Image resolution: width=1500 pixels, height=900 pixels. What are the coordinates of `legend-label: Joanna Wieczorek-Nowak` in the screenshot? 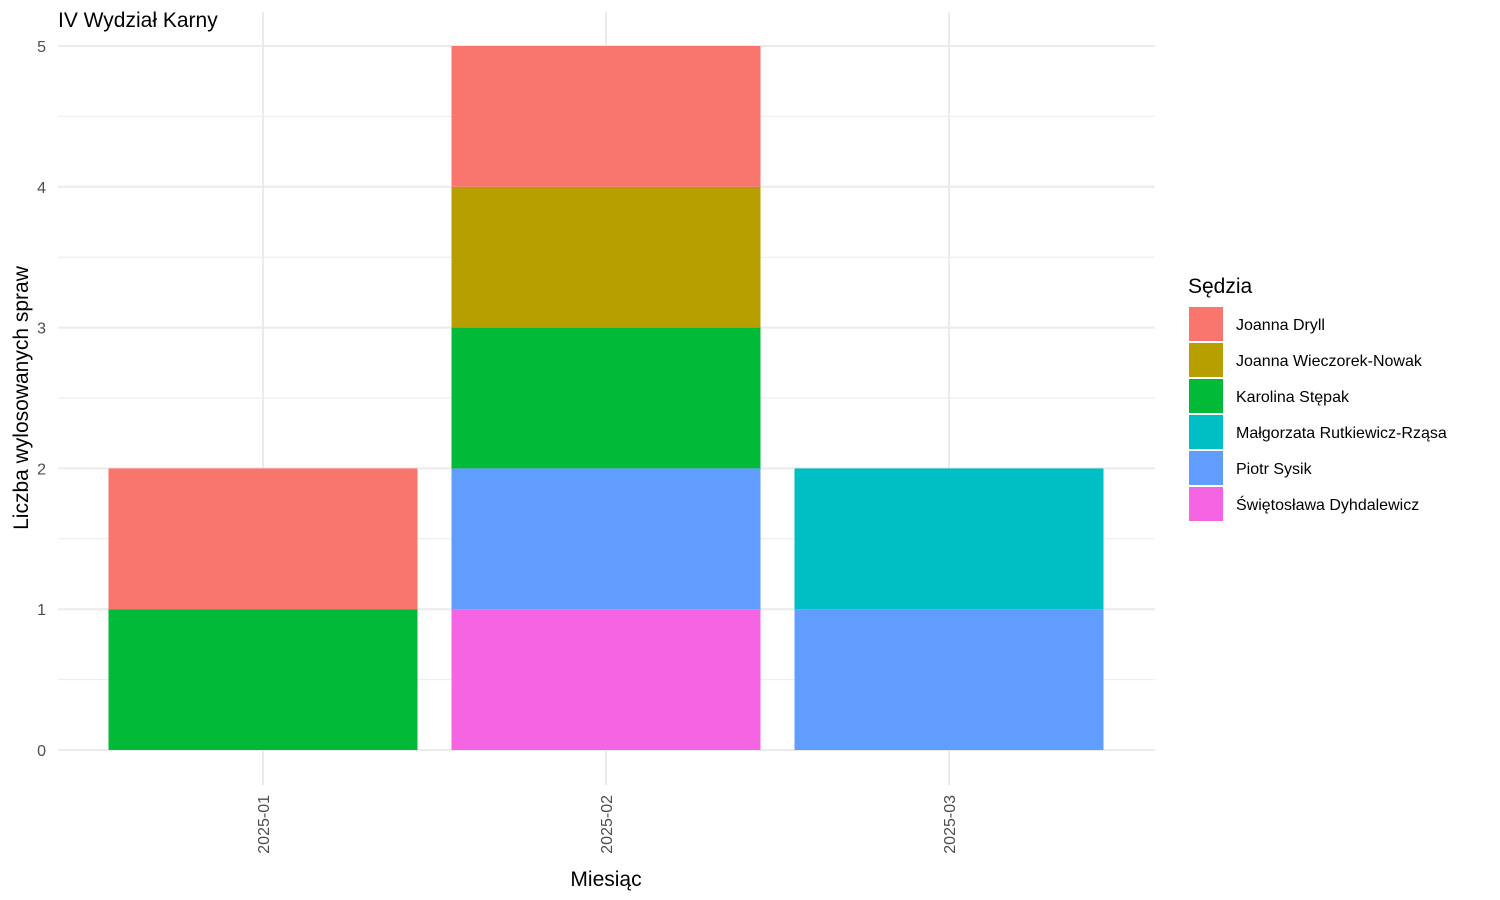 It's located at (1329, 361).